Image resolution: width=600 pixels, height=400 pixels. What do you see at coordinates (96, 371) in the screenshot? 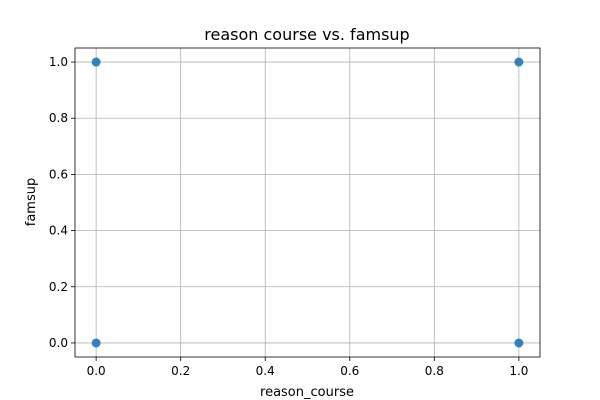
I see `x-tick-label: 0.0` at bounding box center [96, 371].